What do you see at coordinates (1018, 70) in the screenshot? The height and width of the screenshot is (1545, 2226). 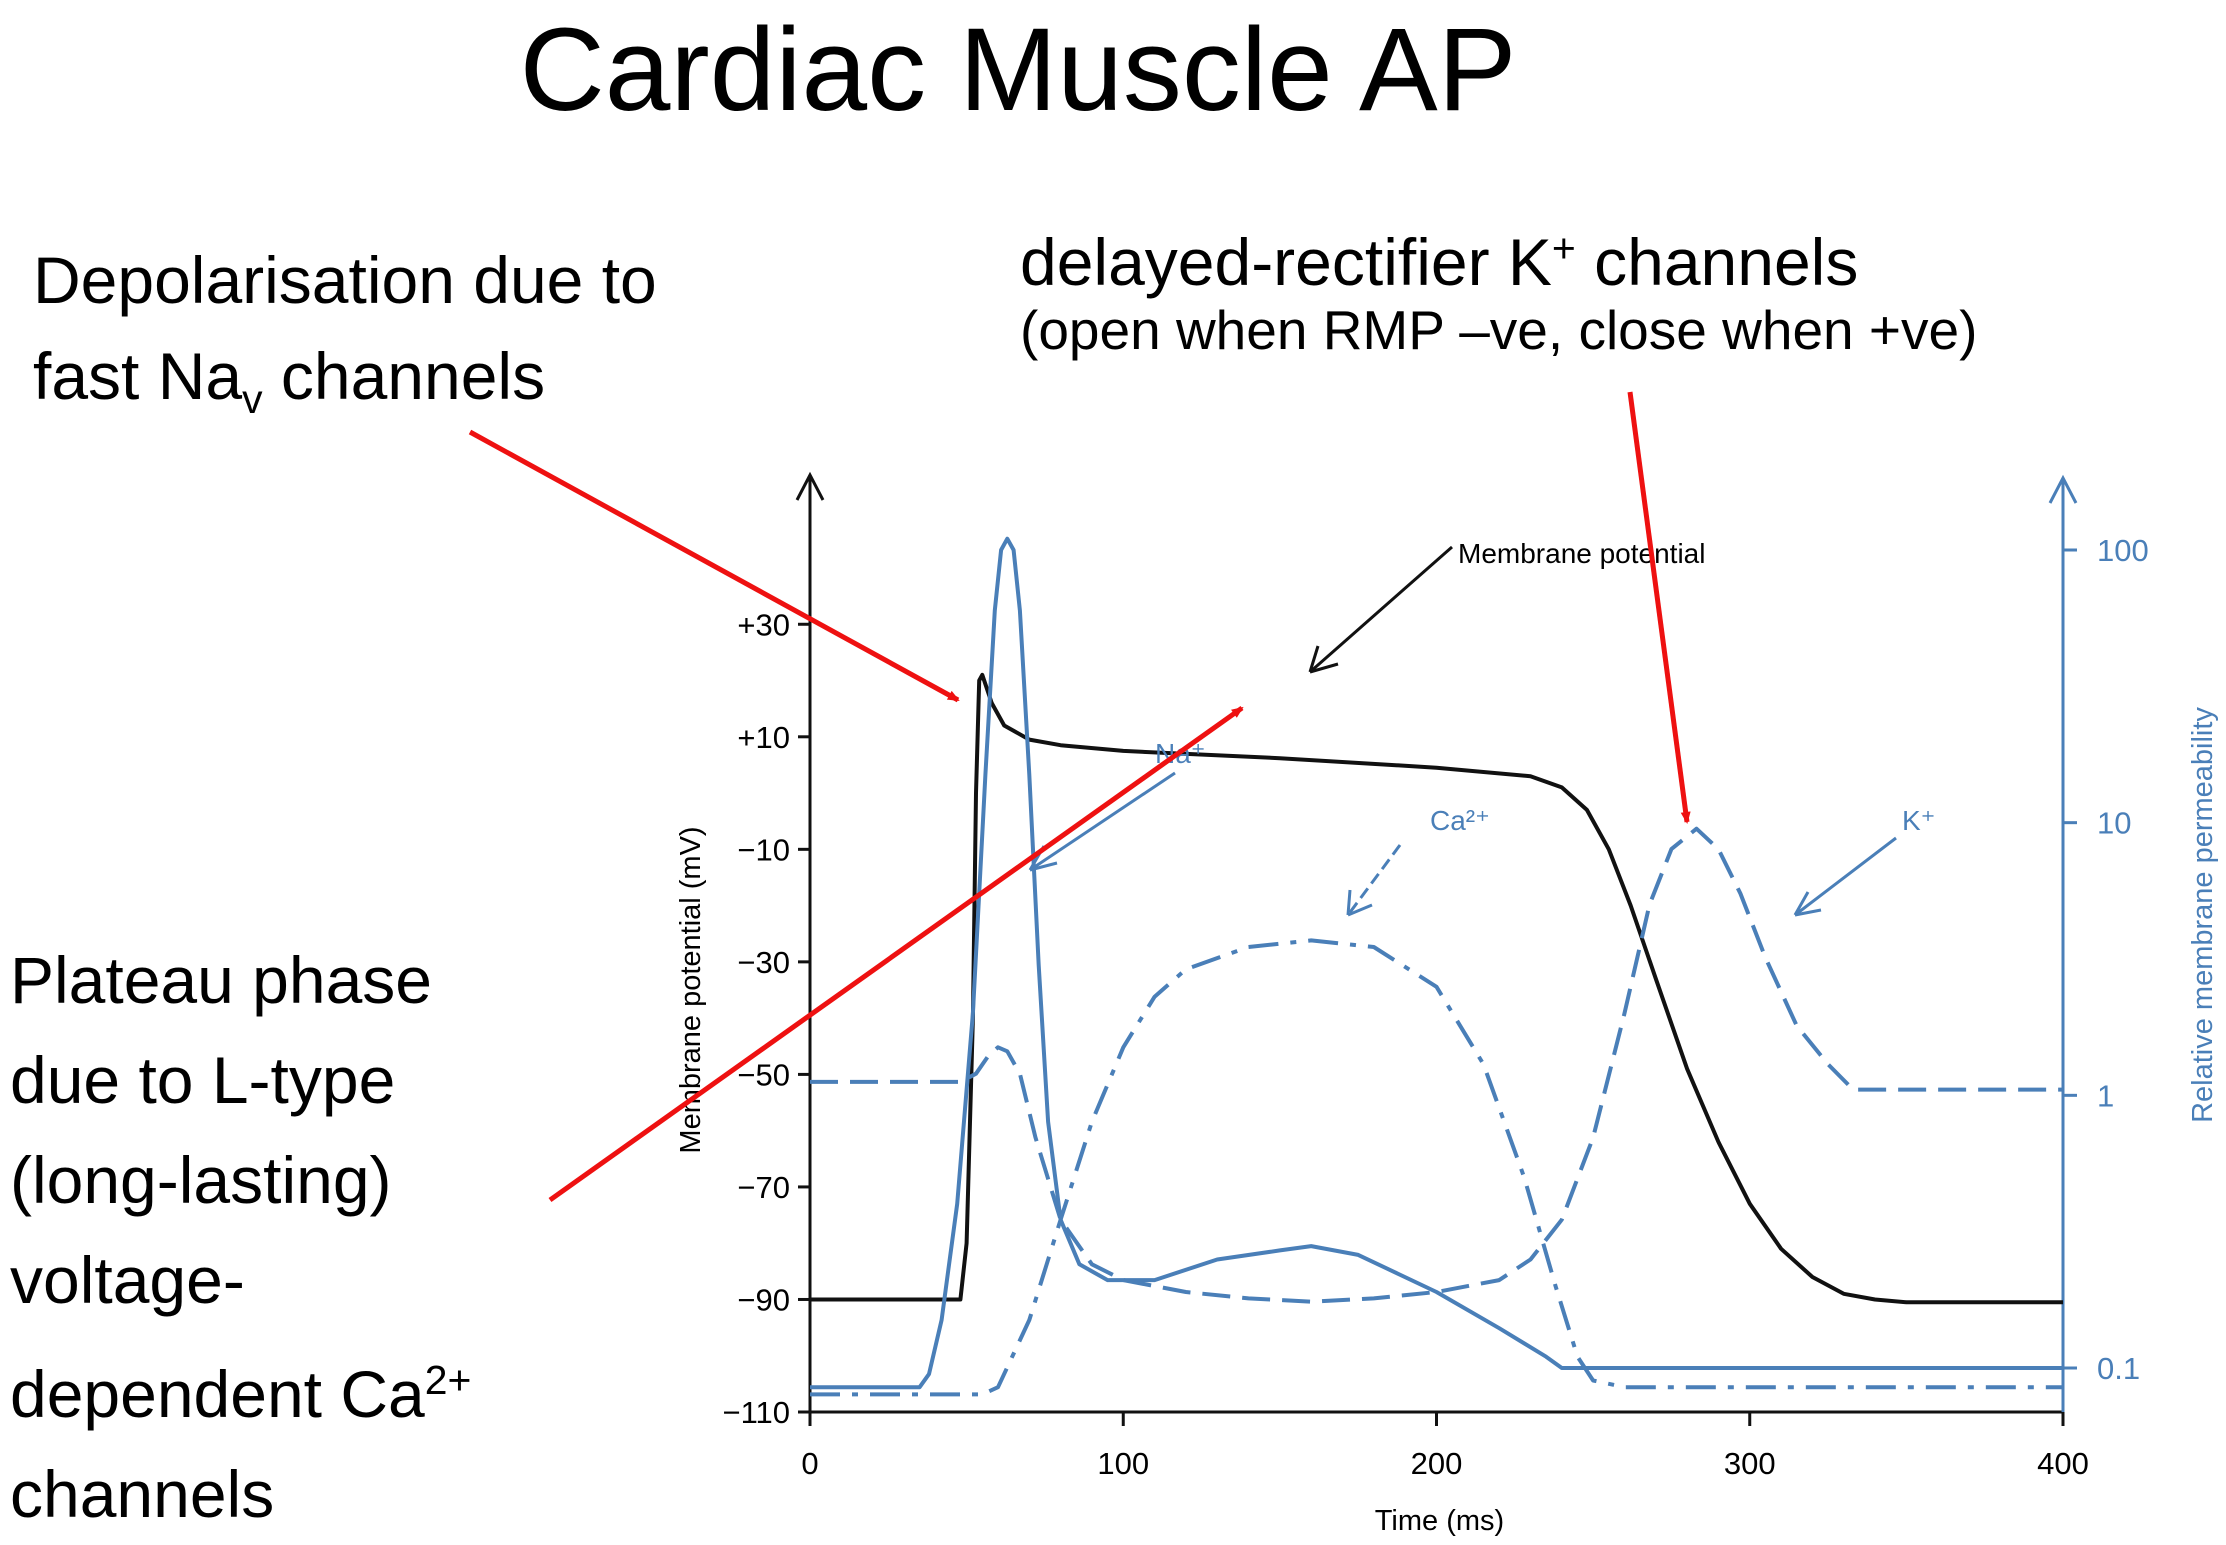 I see `slide-title: Cardiac Muscle AP` at bounding box center [1018, 70].